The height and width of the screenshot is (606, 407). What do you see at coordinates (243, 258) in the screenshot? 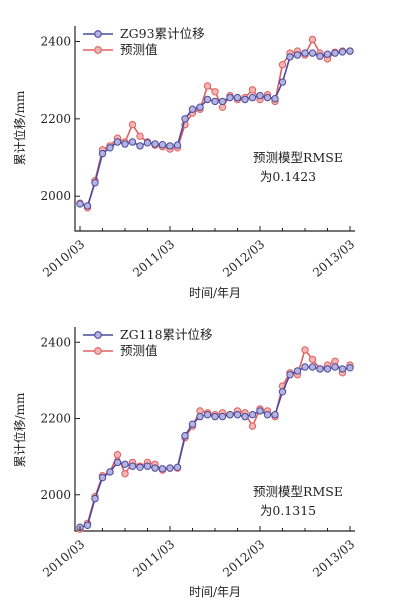
I see `chart-1-xtick-label-2: 2012/03` at bounding box center [243, 258].